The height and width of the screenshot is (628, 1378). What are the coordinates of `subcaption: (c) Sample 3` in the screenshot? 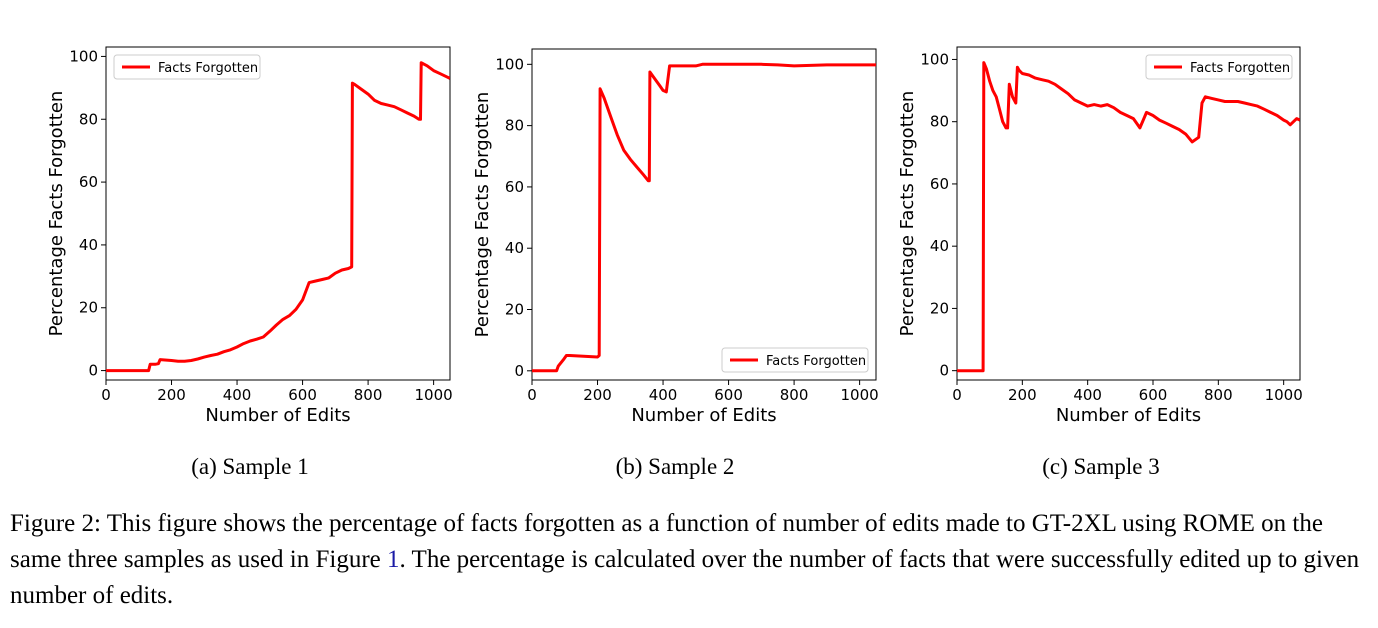 It's located at (1101, 466).